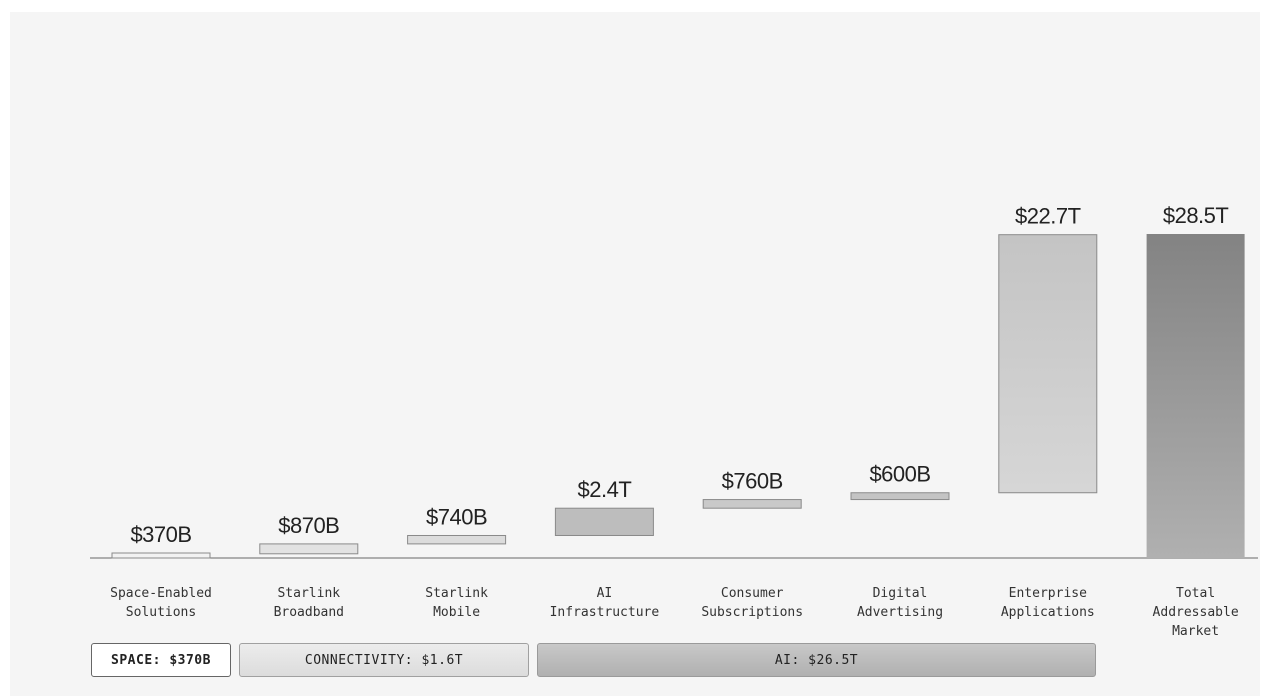  What do you see at coordinates (1048, 216) in the screenshot?
I see `value-label-6: $22.7T` at bounding box center [1048, 216].